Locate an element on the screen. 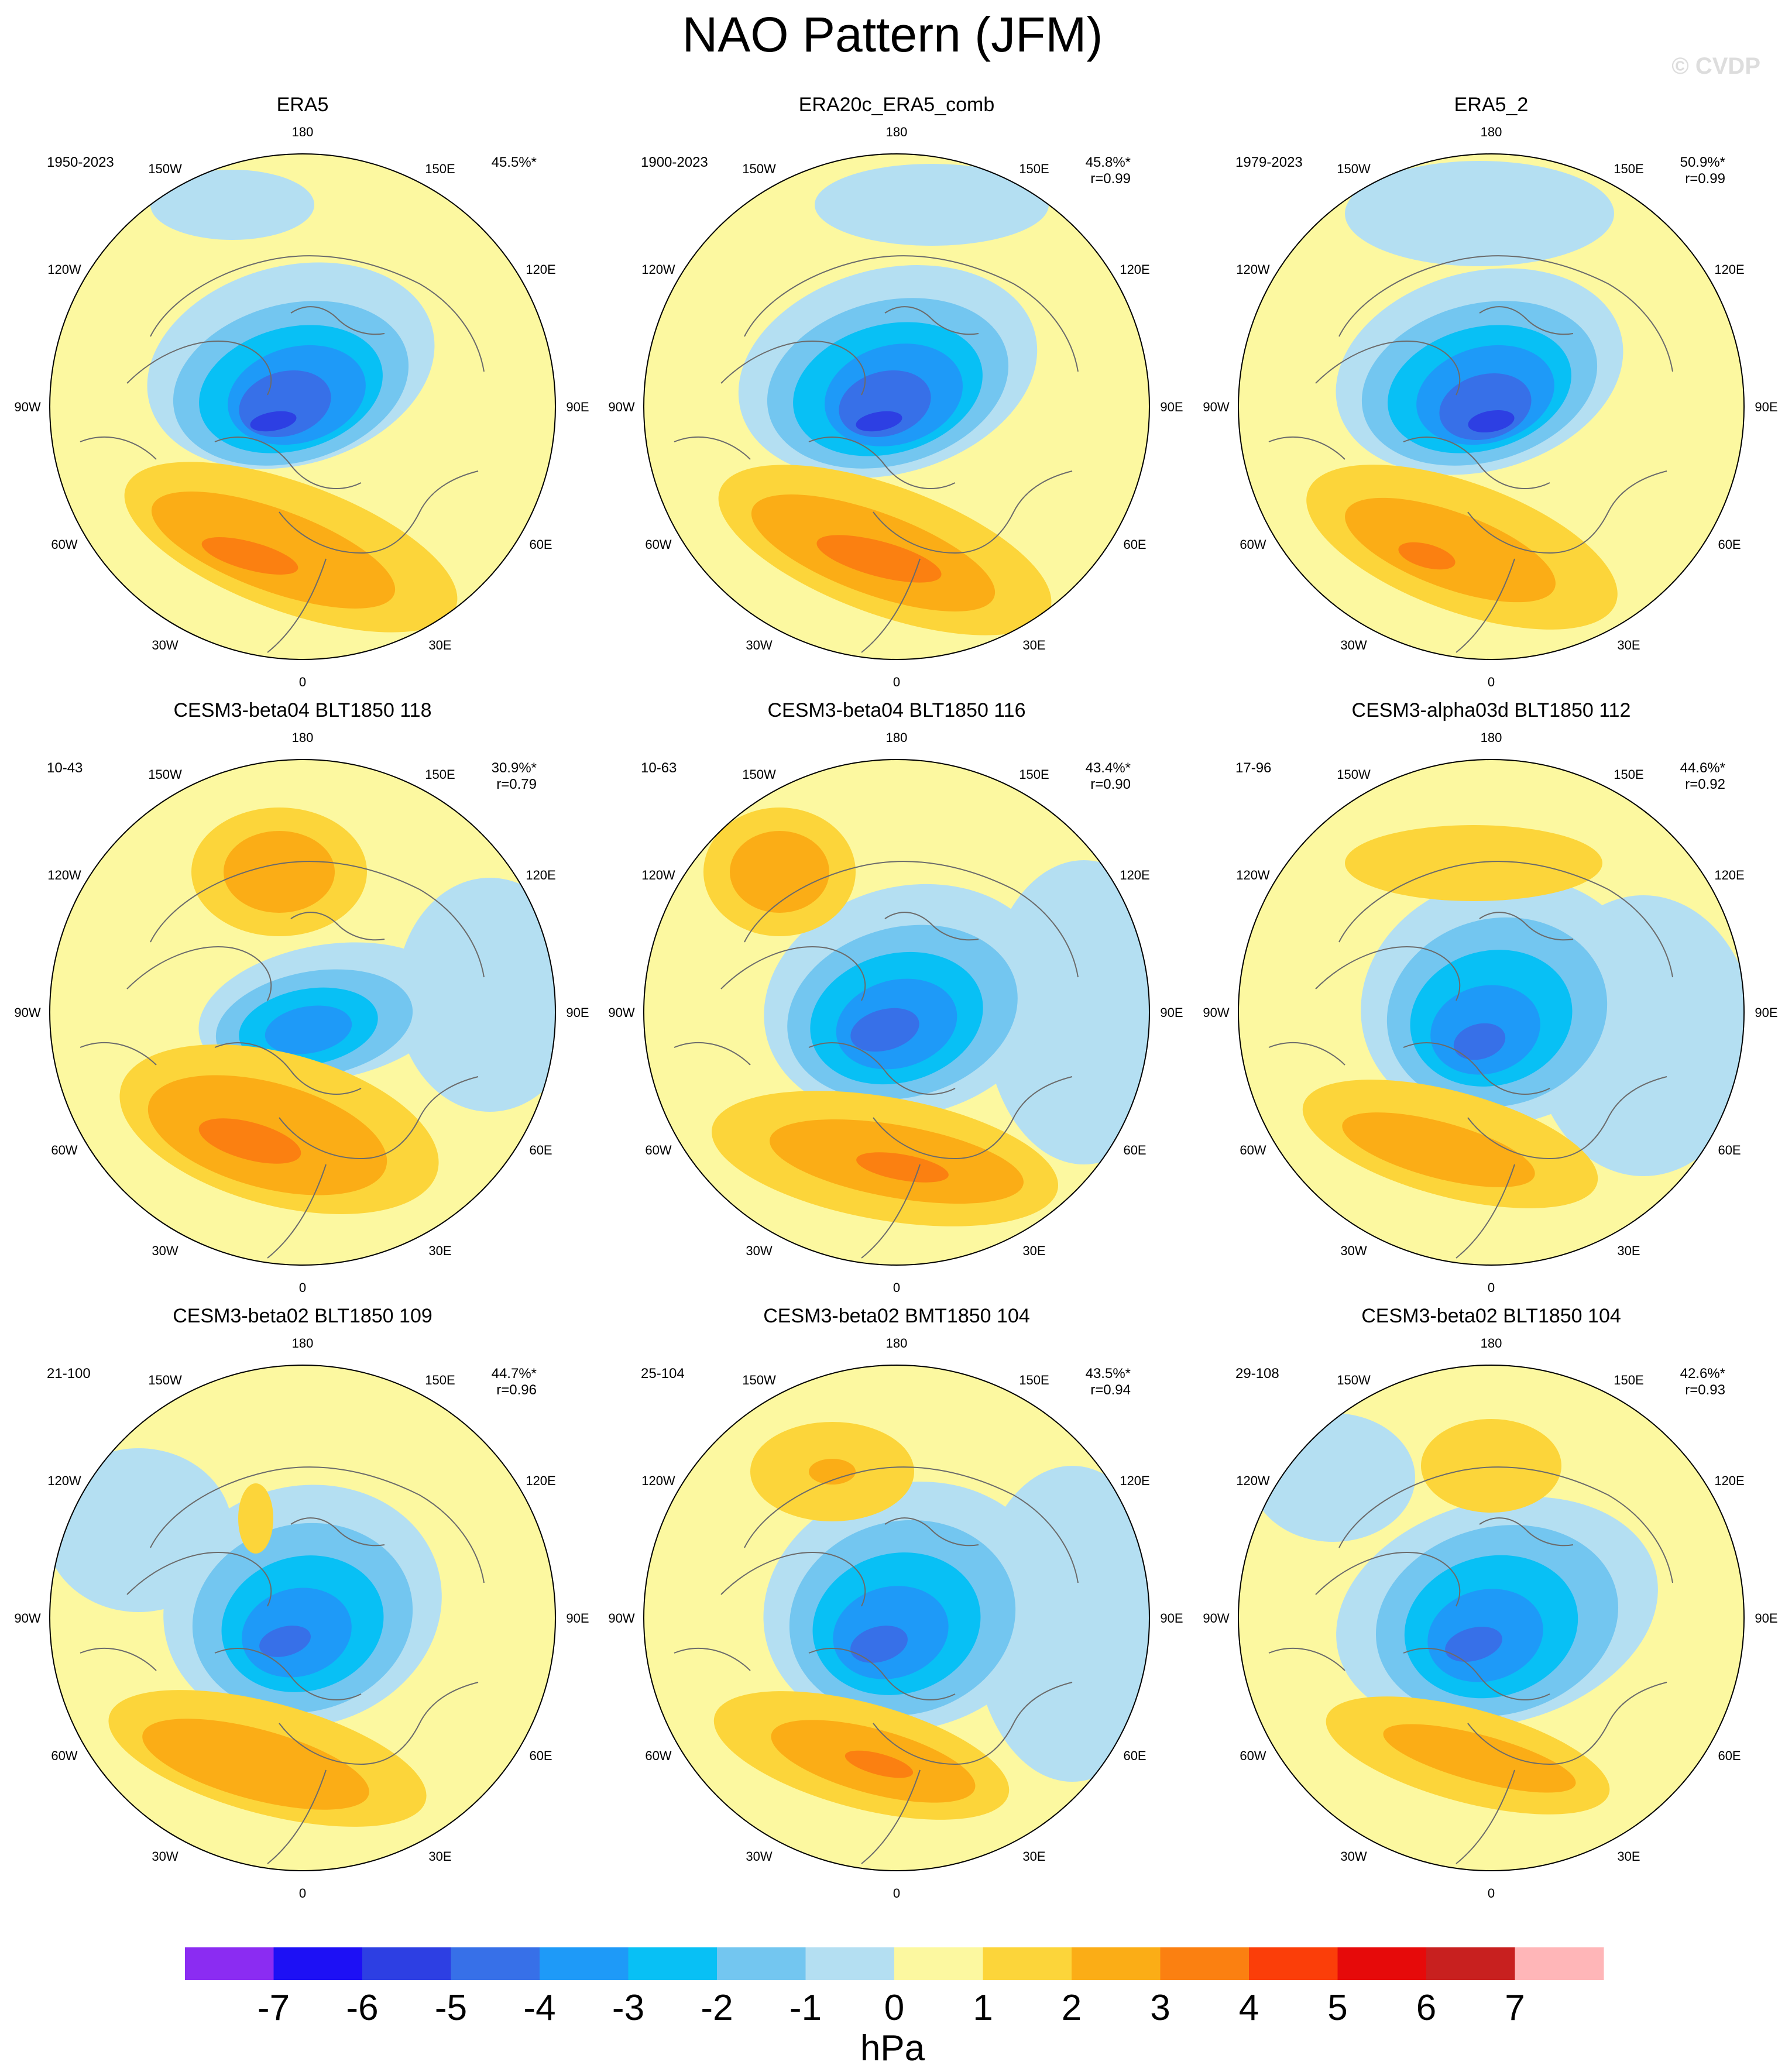  anomaly-field is located at coordinates (246, 1637).